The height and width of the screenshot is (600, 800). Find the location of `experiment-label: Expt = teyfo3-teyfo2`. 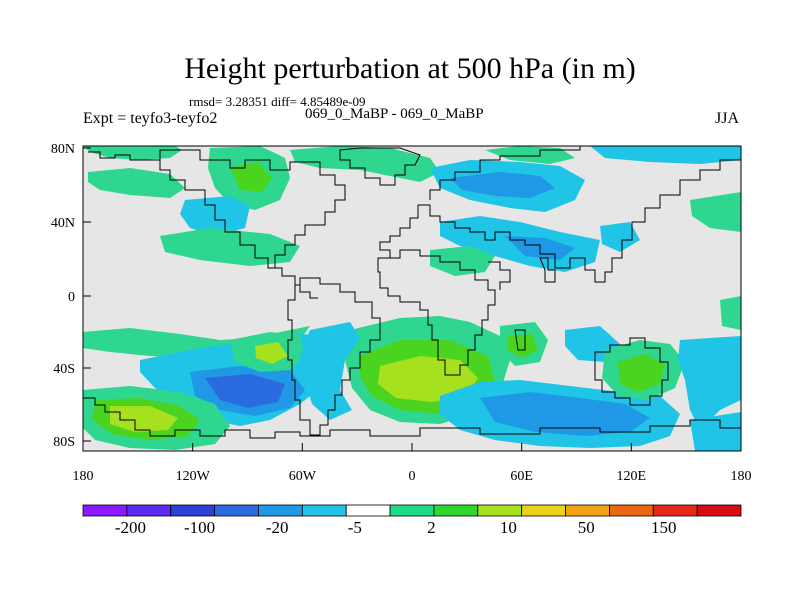

experiment-label: Expt = teyfo3-teyfo2 is located at coordinates (150, 118).